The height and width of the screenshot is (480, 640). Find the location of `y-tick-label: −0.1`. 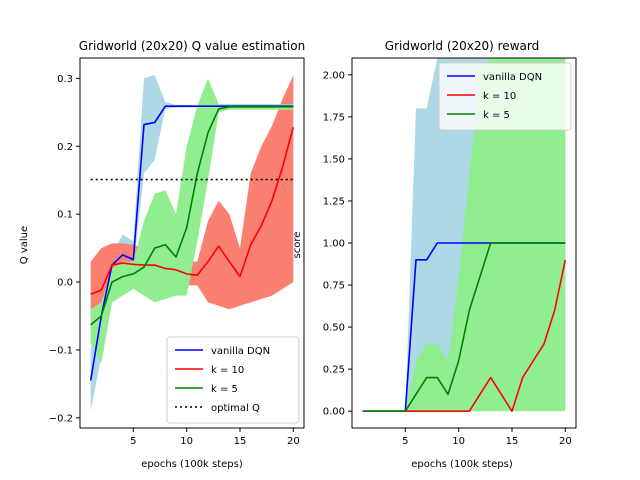

y-tick-label: −0.1 is located at coordinates (61, 350).